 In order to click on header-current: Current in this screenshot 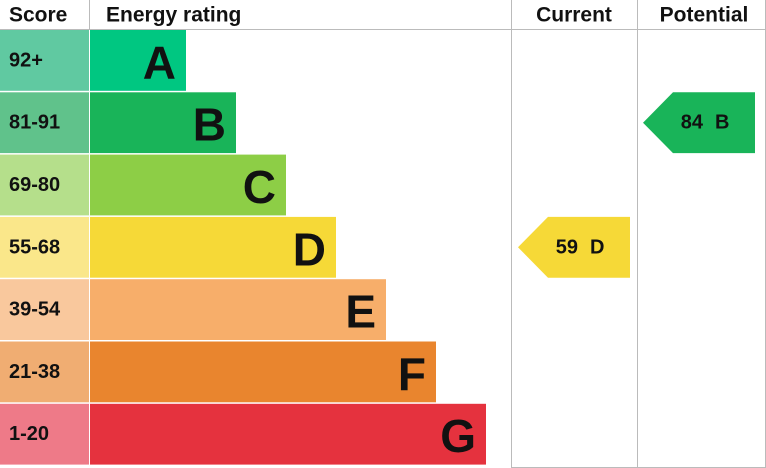, I will do `click(574, 15)`.